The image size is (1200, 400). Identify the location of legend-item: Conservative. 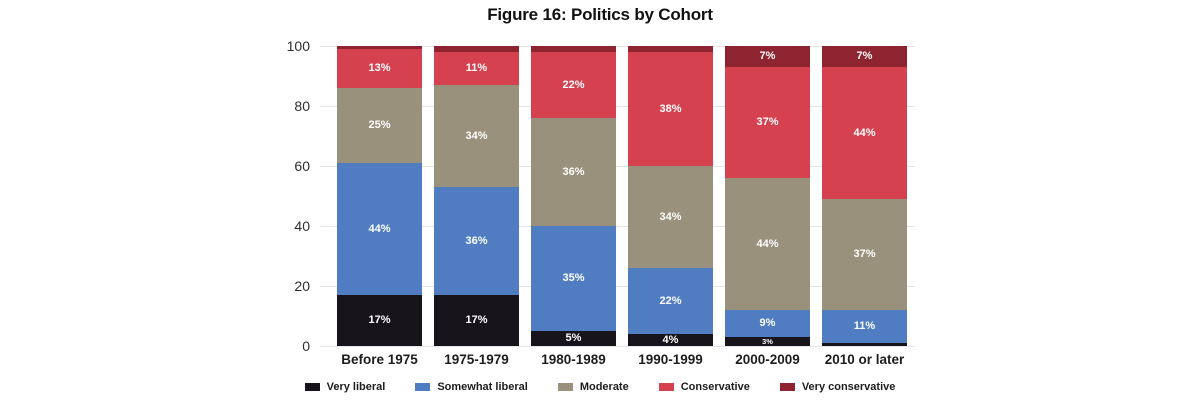
(704, 387).